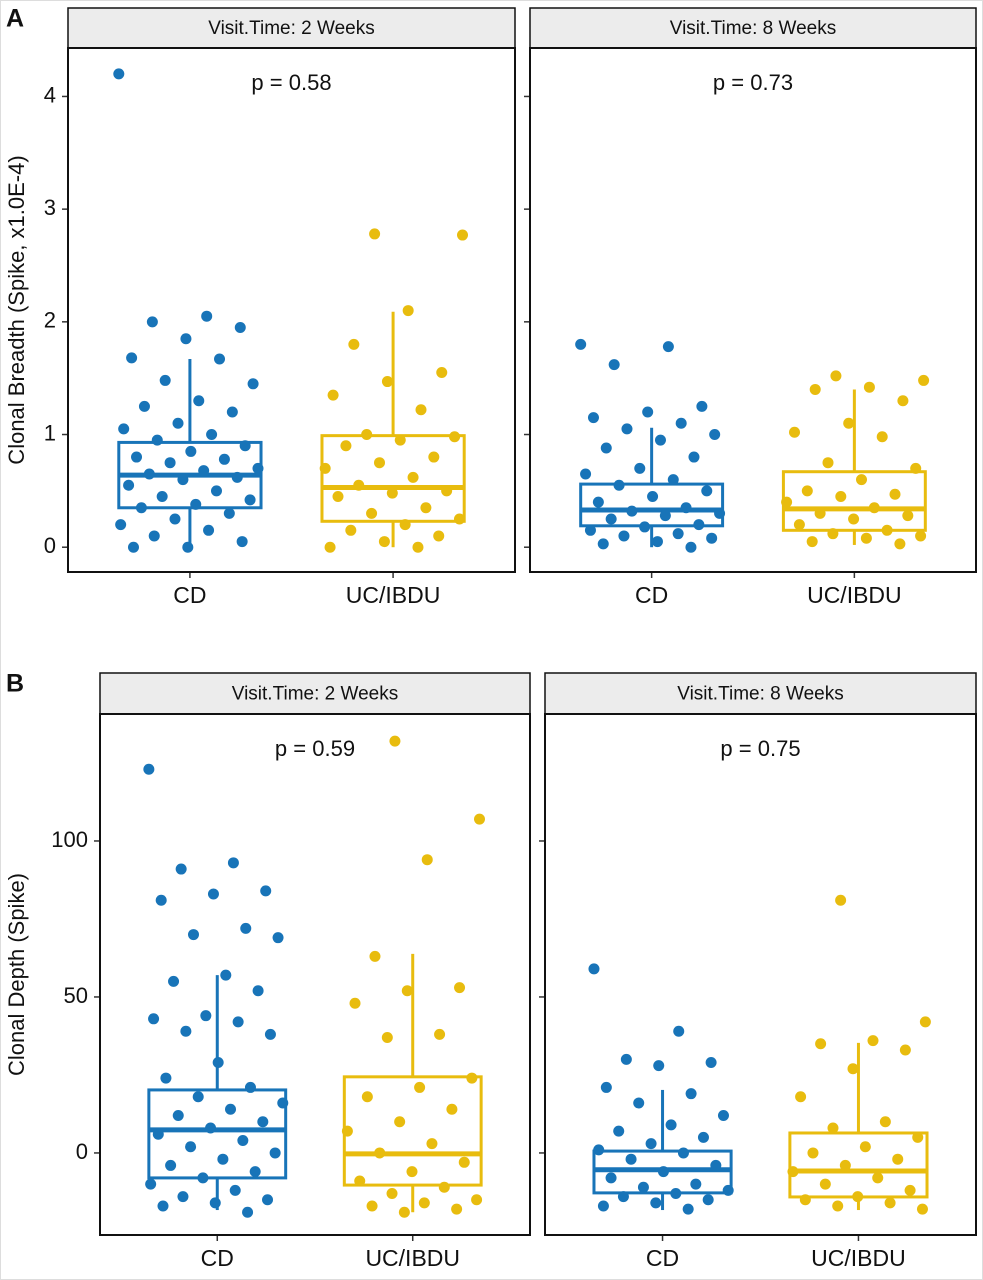  I want to click on strip-label: Visit.Time: 8 Weeks, so click(753, 28).